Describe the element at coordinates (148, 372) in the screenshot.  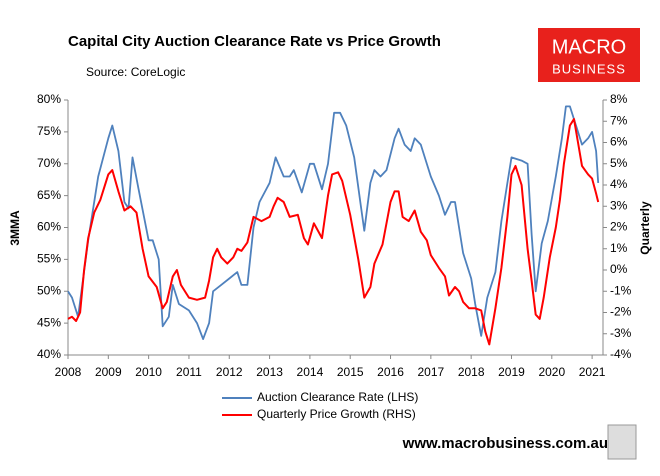
I see `x-tick-label: 2010` at that location.